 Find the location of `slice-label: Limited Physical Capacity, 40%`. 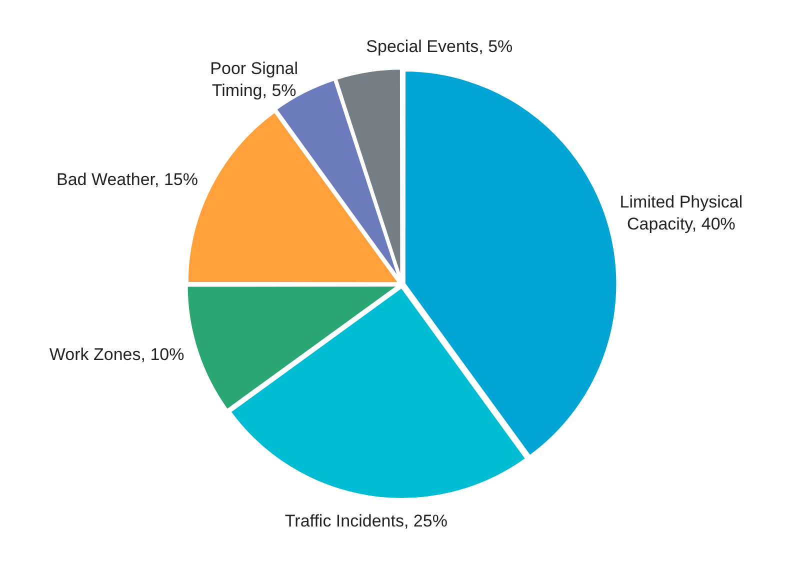

slice-label: Limited Physical Capacity, 40% is located at coordinates (681, 213).